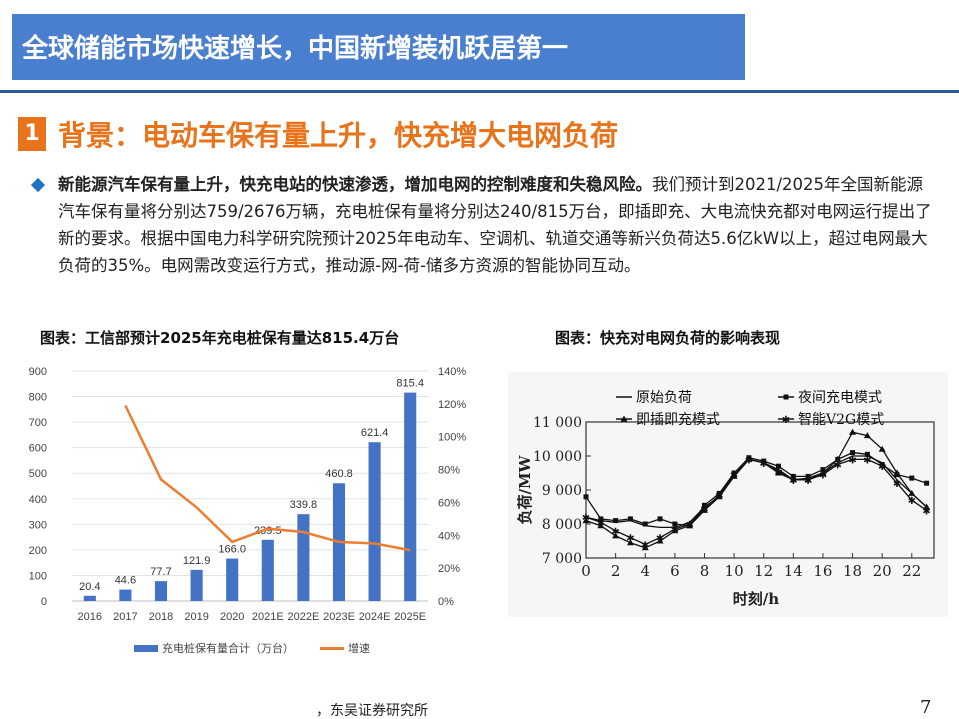 This screenshot has width=959, height=719. Describe the element at coordinates (304, 505) in the screenshot. I see `bar-value-label: 339.8` at that location.